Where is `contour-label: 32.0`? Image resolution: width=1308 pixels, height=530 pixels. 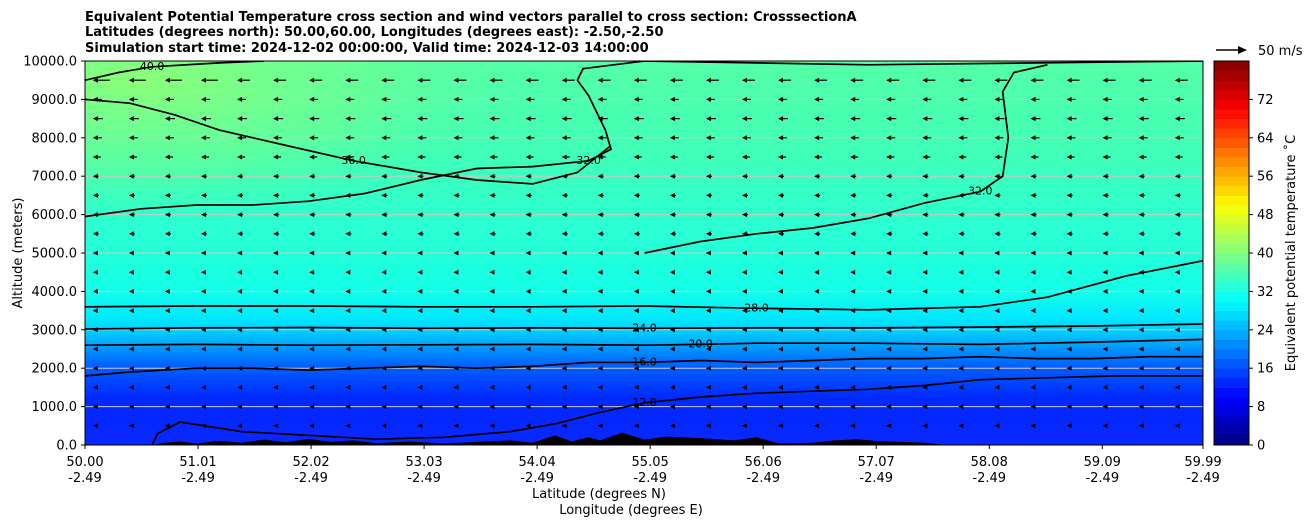 contour-label: 32.0 is located at coordinates (980, 191).